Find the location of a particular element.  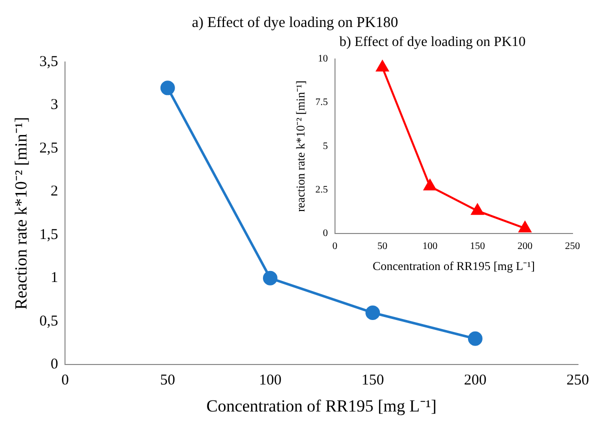

chart-title: b) Effect of dye loading on PK10 is located at coordinates (432, 42).